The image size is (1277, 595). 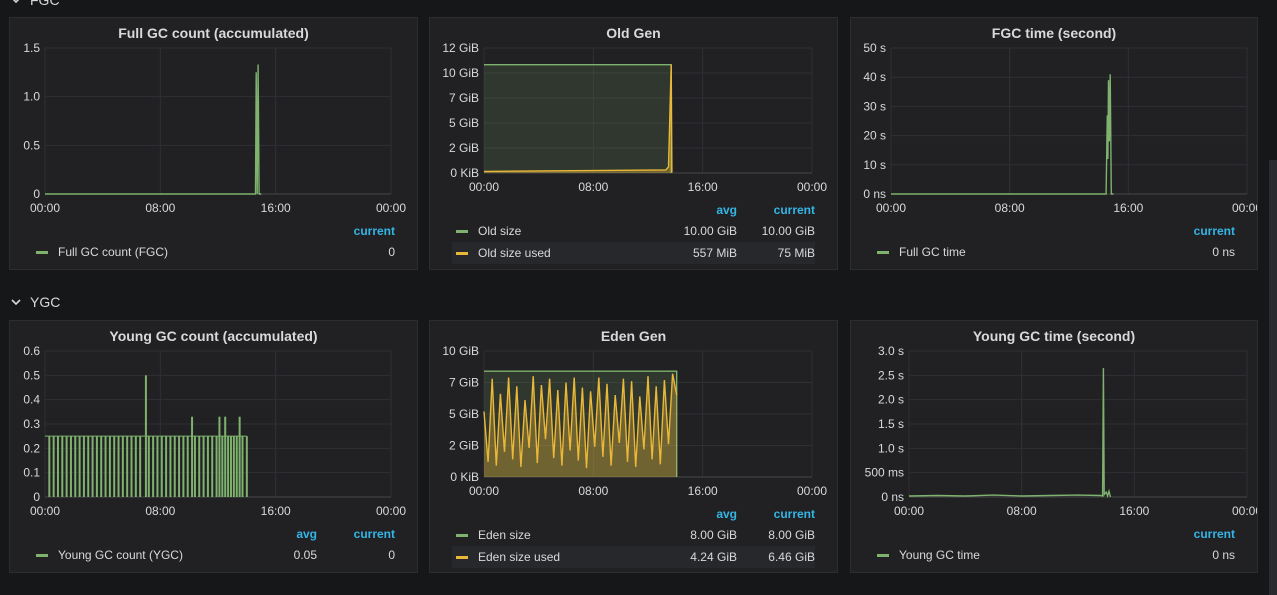 I want to click on legend-series-name: Full GC count (FGC), so click(x=174, y=252).